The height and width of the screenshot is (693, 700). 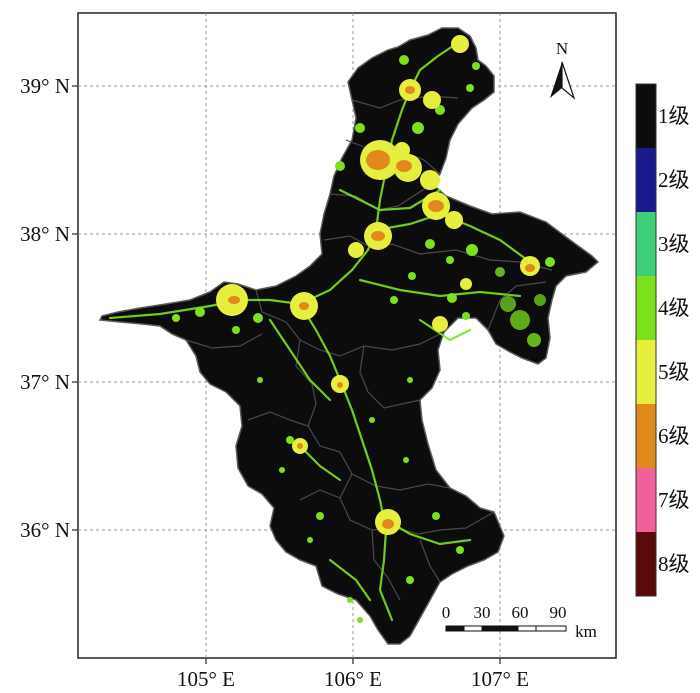 What do you see at coordinates (353, 679) in the screenshot?
I see `lon-label-106: 106° E` at bounding box center [353, 679].